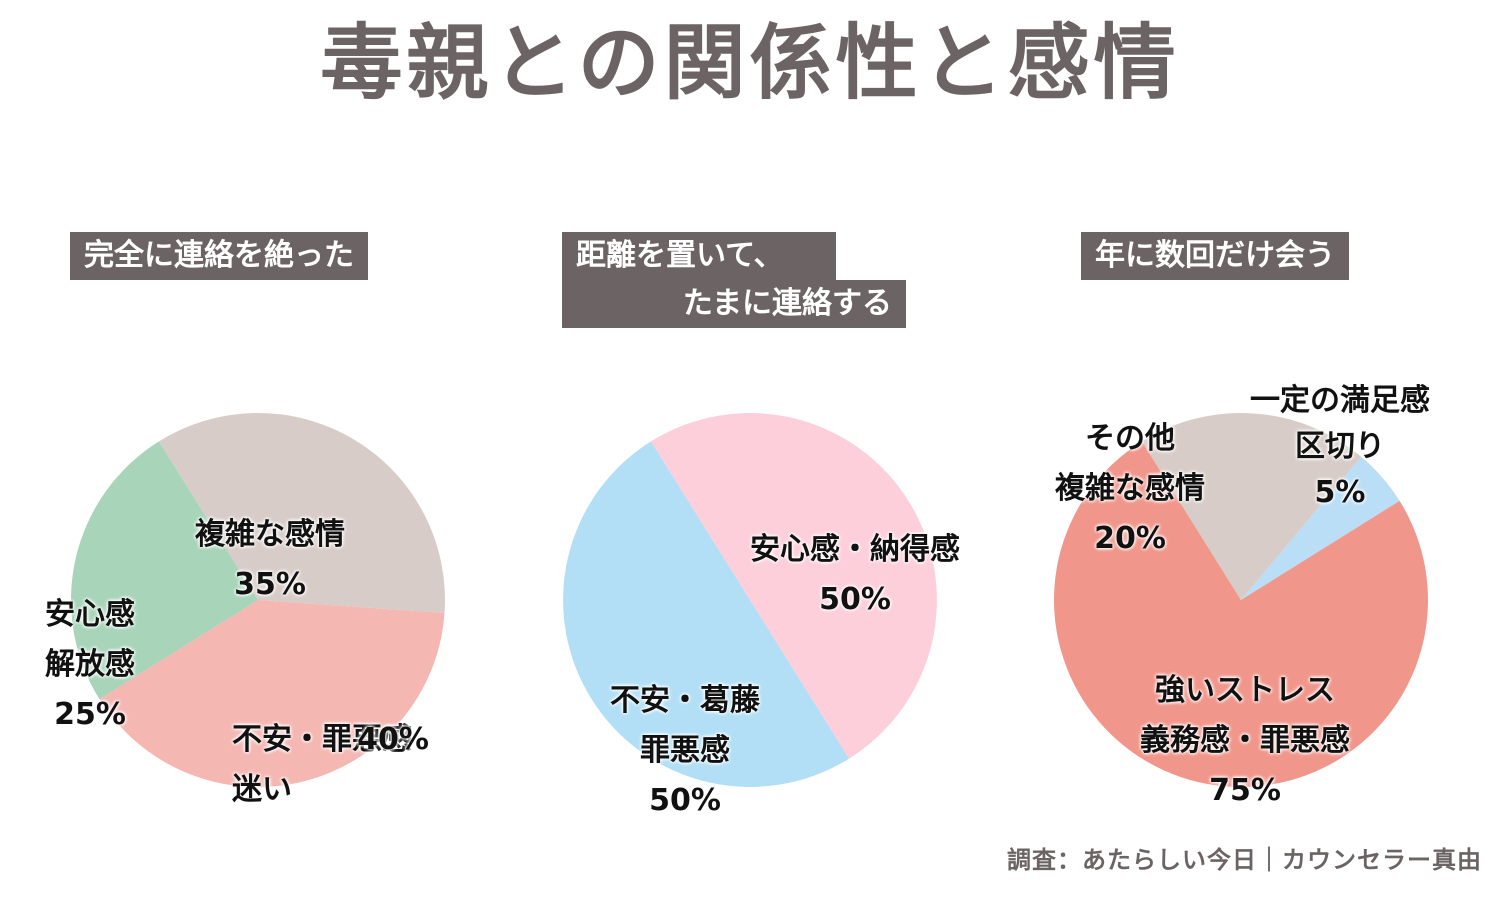  Describe the element at coordinates (1244, 860) in the screenshot. I see `source-note: 調査：あたらしい今日｜カウンセラー真由` at that location.